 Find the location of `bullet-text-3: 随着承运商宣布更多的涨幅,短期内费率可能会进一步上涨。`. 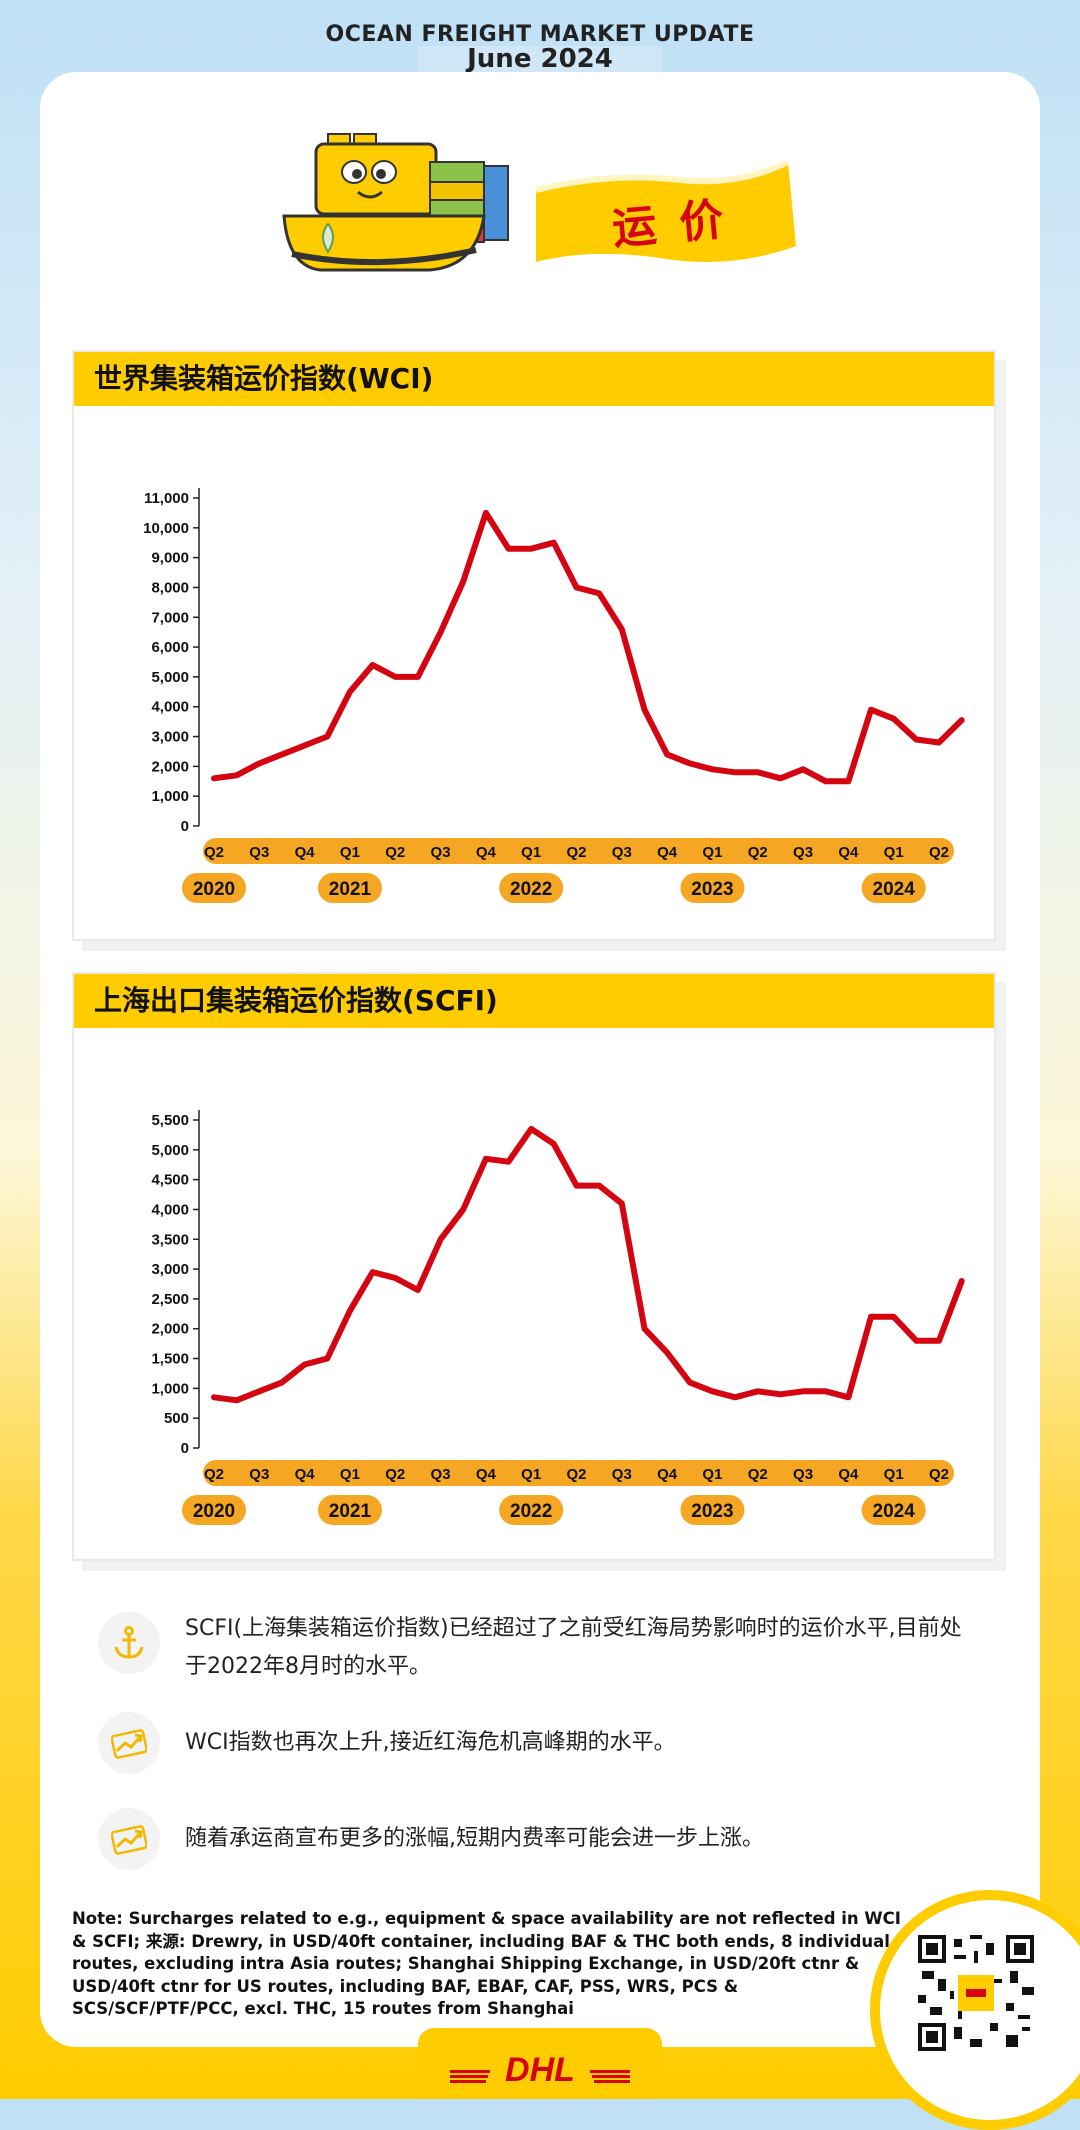

bullet-text-3: 随着承运商宣布更多的涨幅,短期内费率可能会进一步上涨。 is located at coordinates (474, 1838).